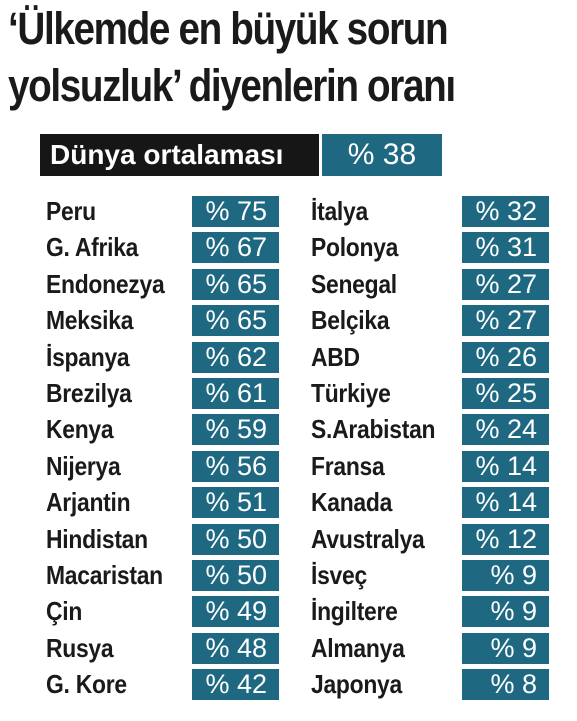 The width and height of the screenshot is (577, 721). Describe the element at coordinates (162, 211) in the screenshot. I see `table-row: Peru % 75` at that location.